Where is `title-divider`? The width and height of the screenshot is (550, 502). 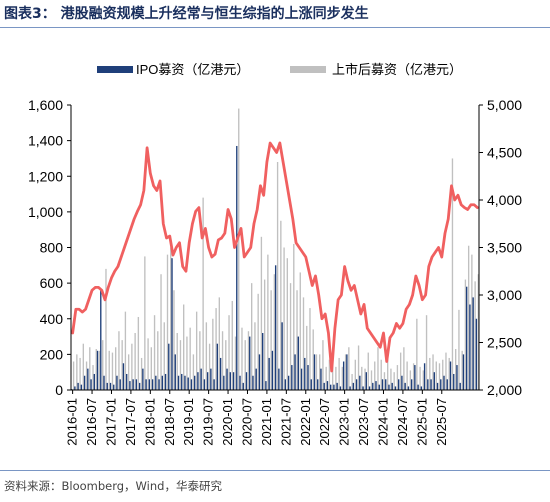
title-divider is located at coordinates (275, 27).